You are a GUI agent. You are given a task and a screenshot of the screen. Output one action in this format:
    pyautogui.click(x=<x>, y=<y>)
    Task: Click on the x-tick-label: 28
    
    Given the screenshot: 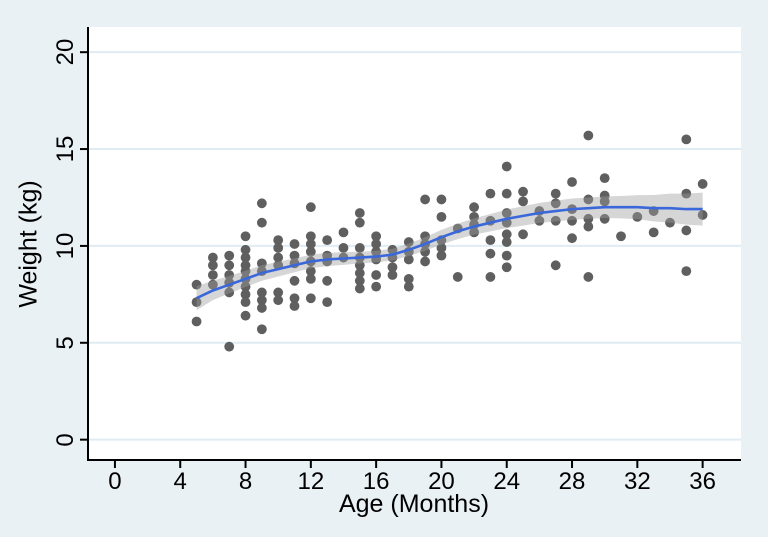 What is the action you would take?
    pyautogui.click(x=572, y=481)
    